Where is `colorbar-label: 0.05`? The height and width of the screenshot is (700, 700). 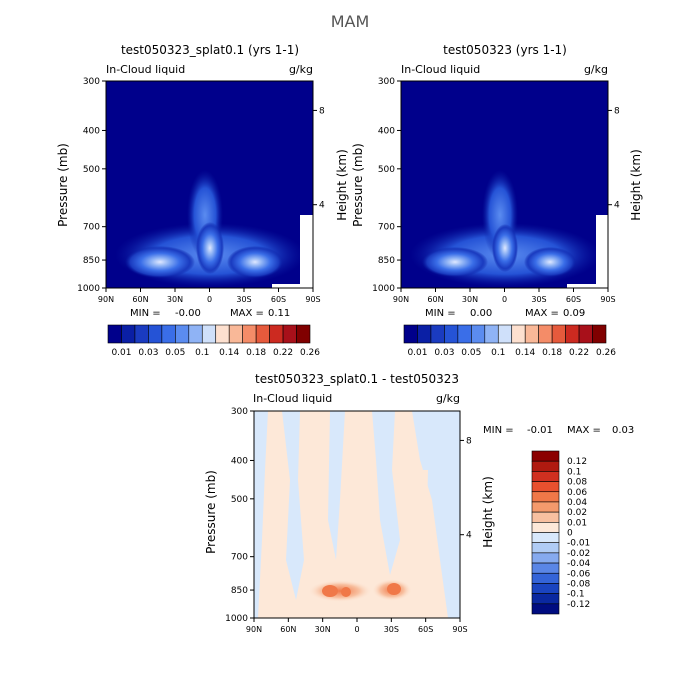 colorbar-label: 0.05 is located at coordinates (471, 353).